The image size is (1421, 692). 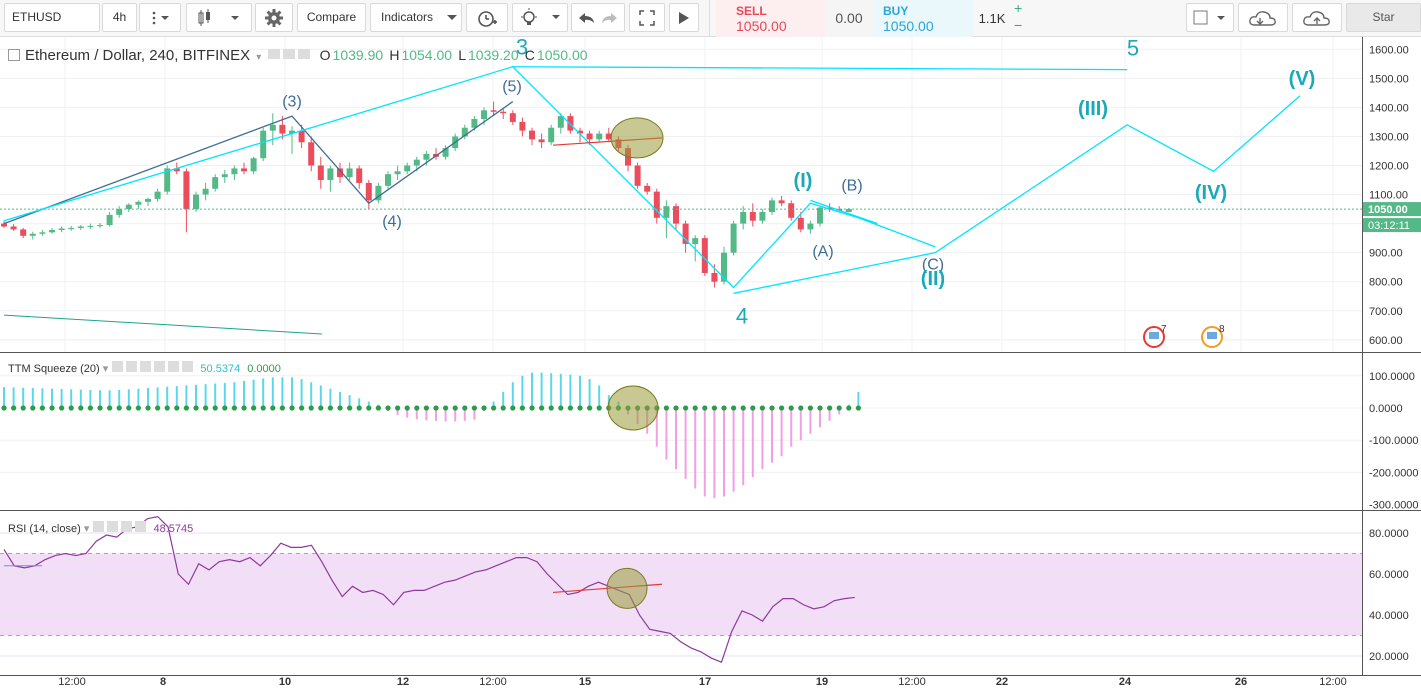 I want to click on open-label: O, so click(x=325, y=55).